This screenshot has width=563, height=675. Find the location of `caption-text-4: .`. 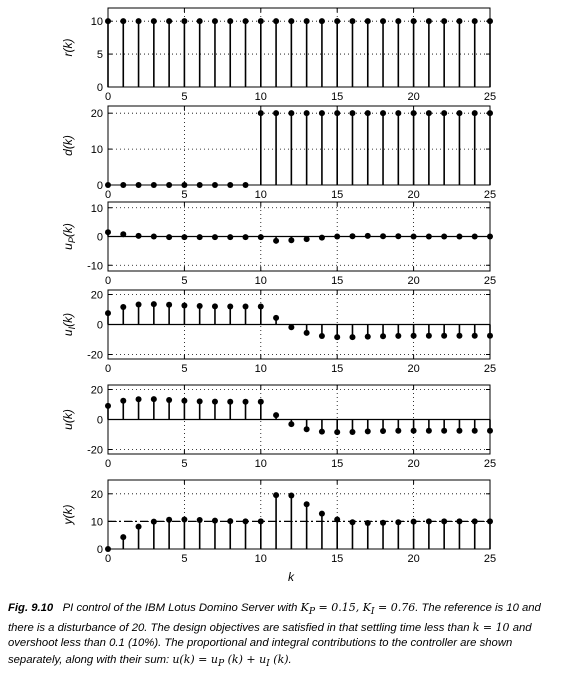

caption-text-4: . is located at coordinates (290, 659).